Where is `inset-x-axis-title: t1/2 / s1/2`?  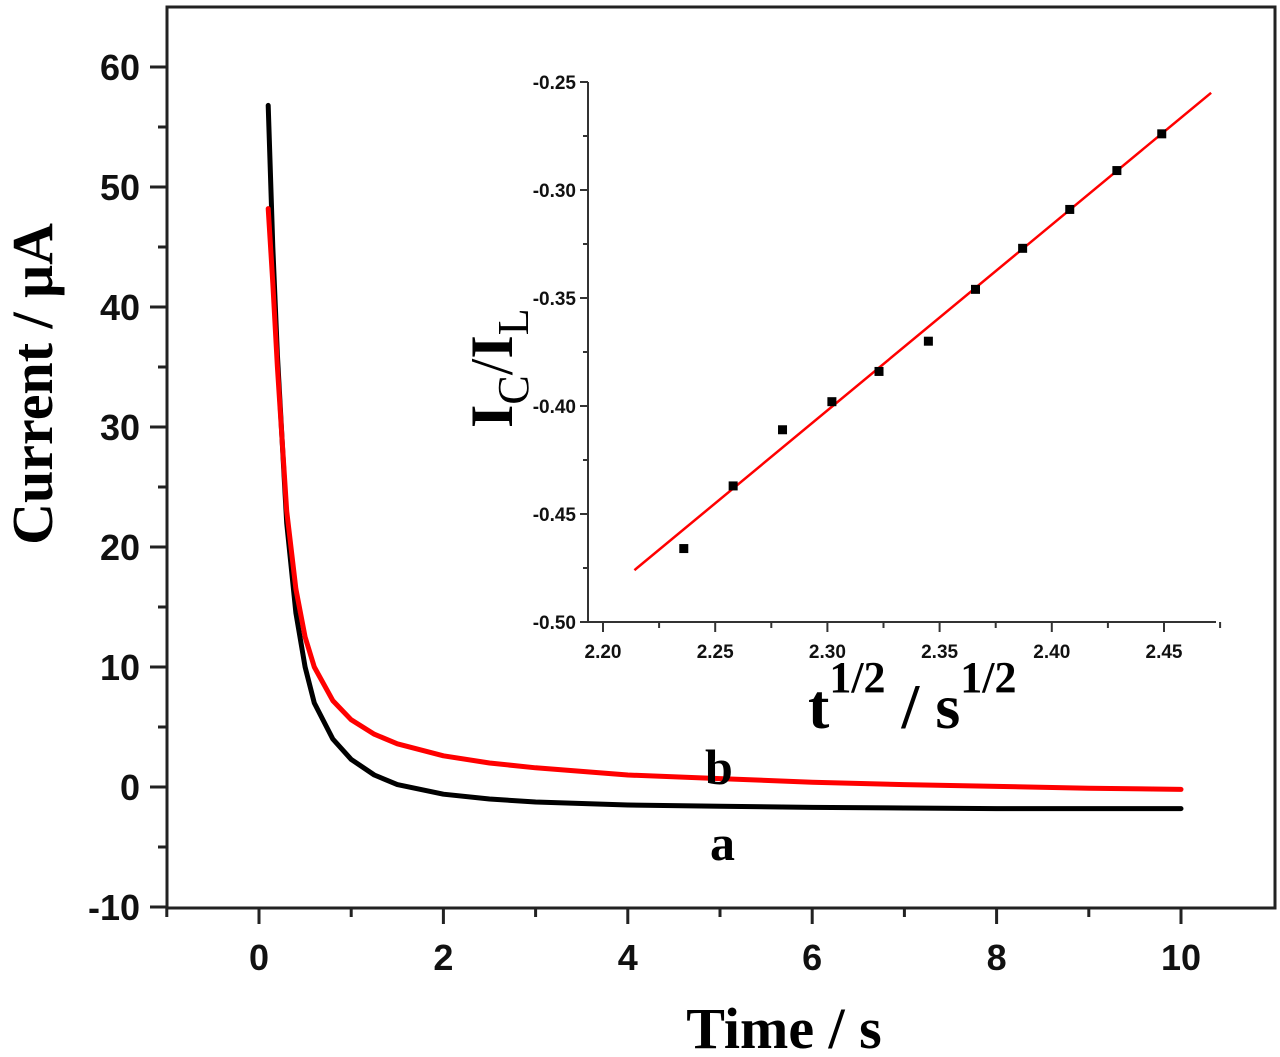 inset-x-axis-title: t1/2 / s1/2 is located at coordinates (912, 697).